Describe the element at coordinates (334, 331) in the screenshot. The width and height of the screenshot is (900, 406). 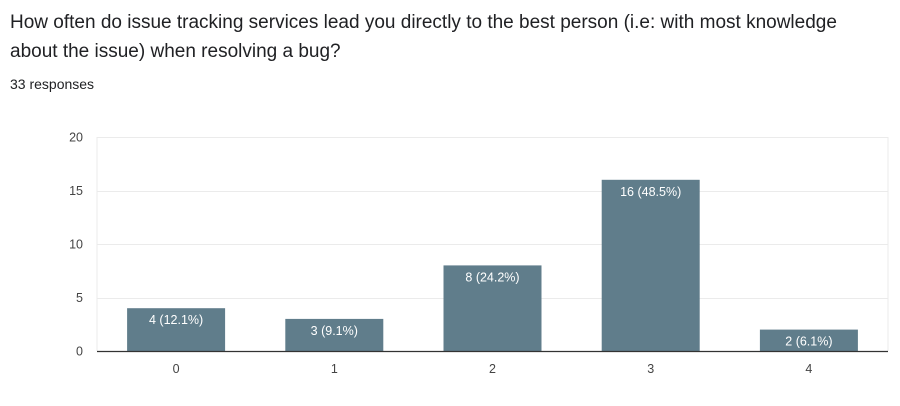
I see `bar-data-label: 3 (9.1%)` at that location.